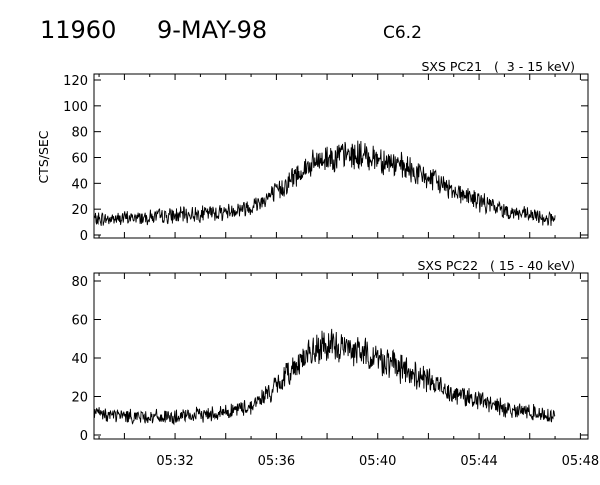 This screenshot has height=485, width=600. Describe the element at coordinates (212, 30) in the screenshot. I see `event-date: 9-MAY-98` at that location.